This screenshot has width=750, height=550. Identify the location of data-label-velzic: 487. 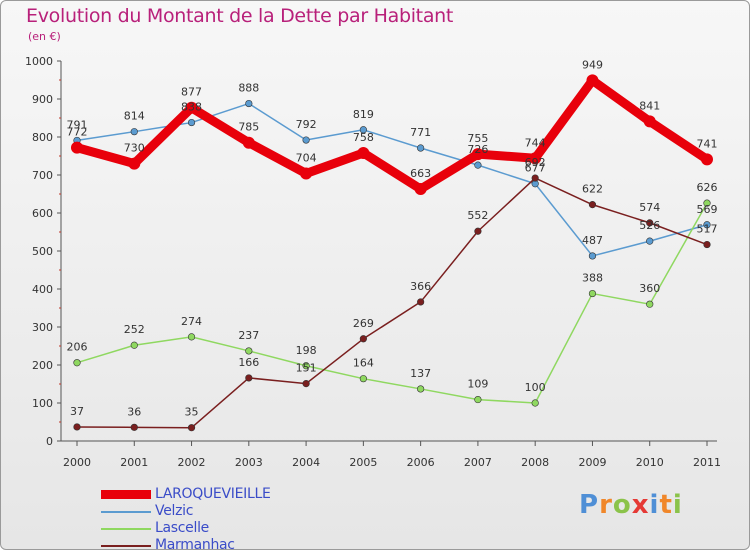
(592, 240).